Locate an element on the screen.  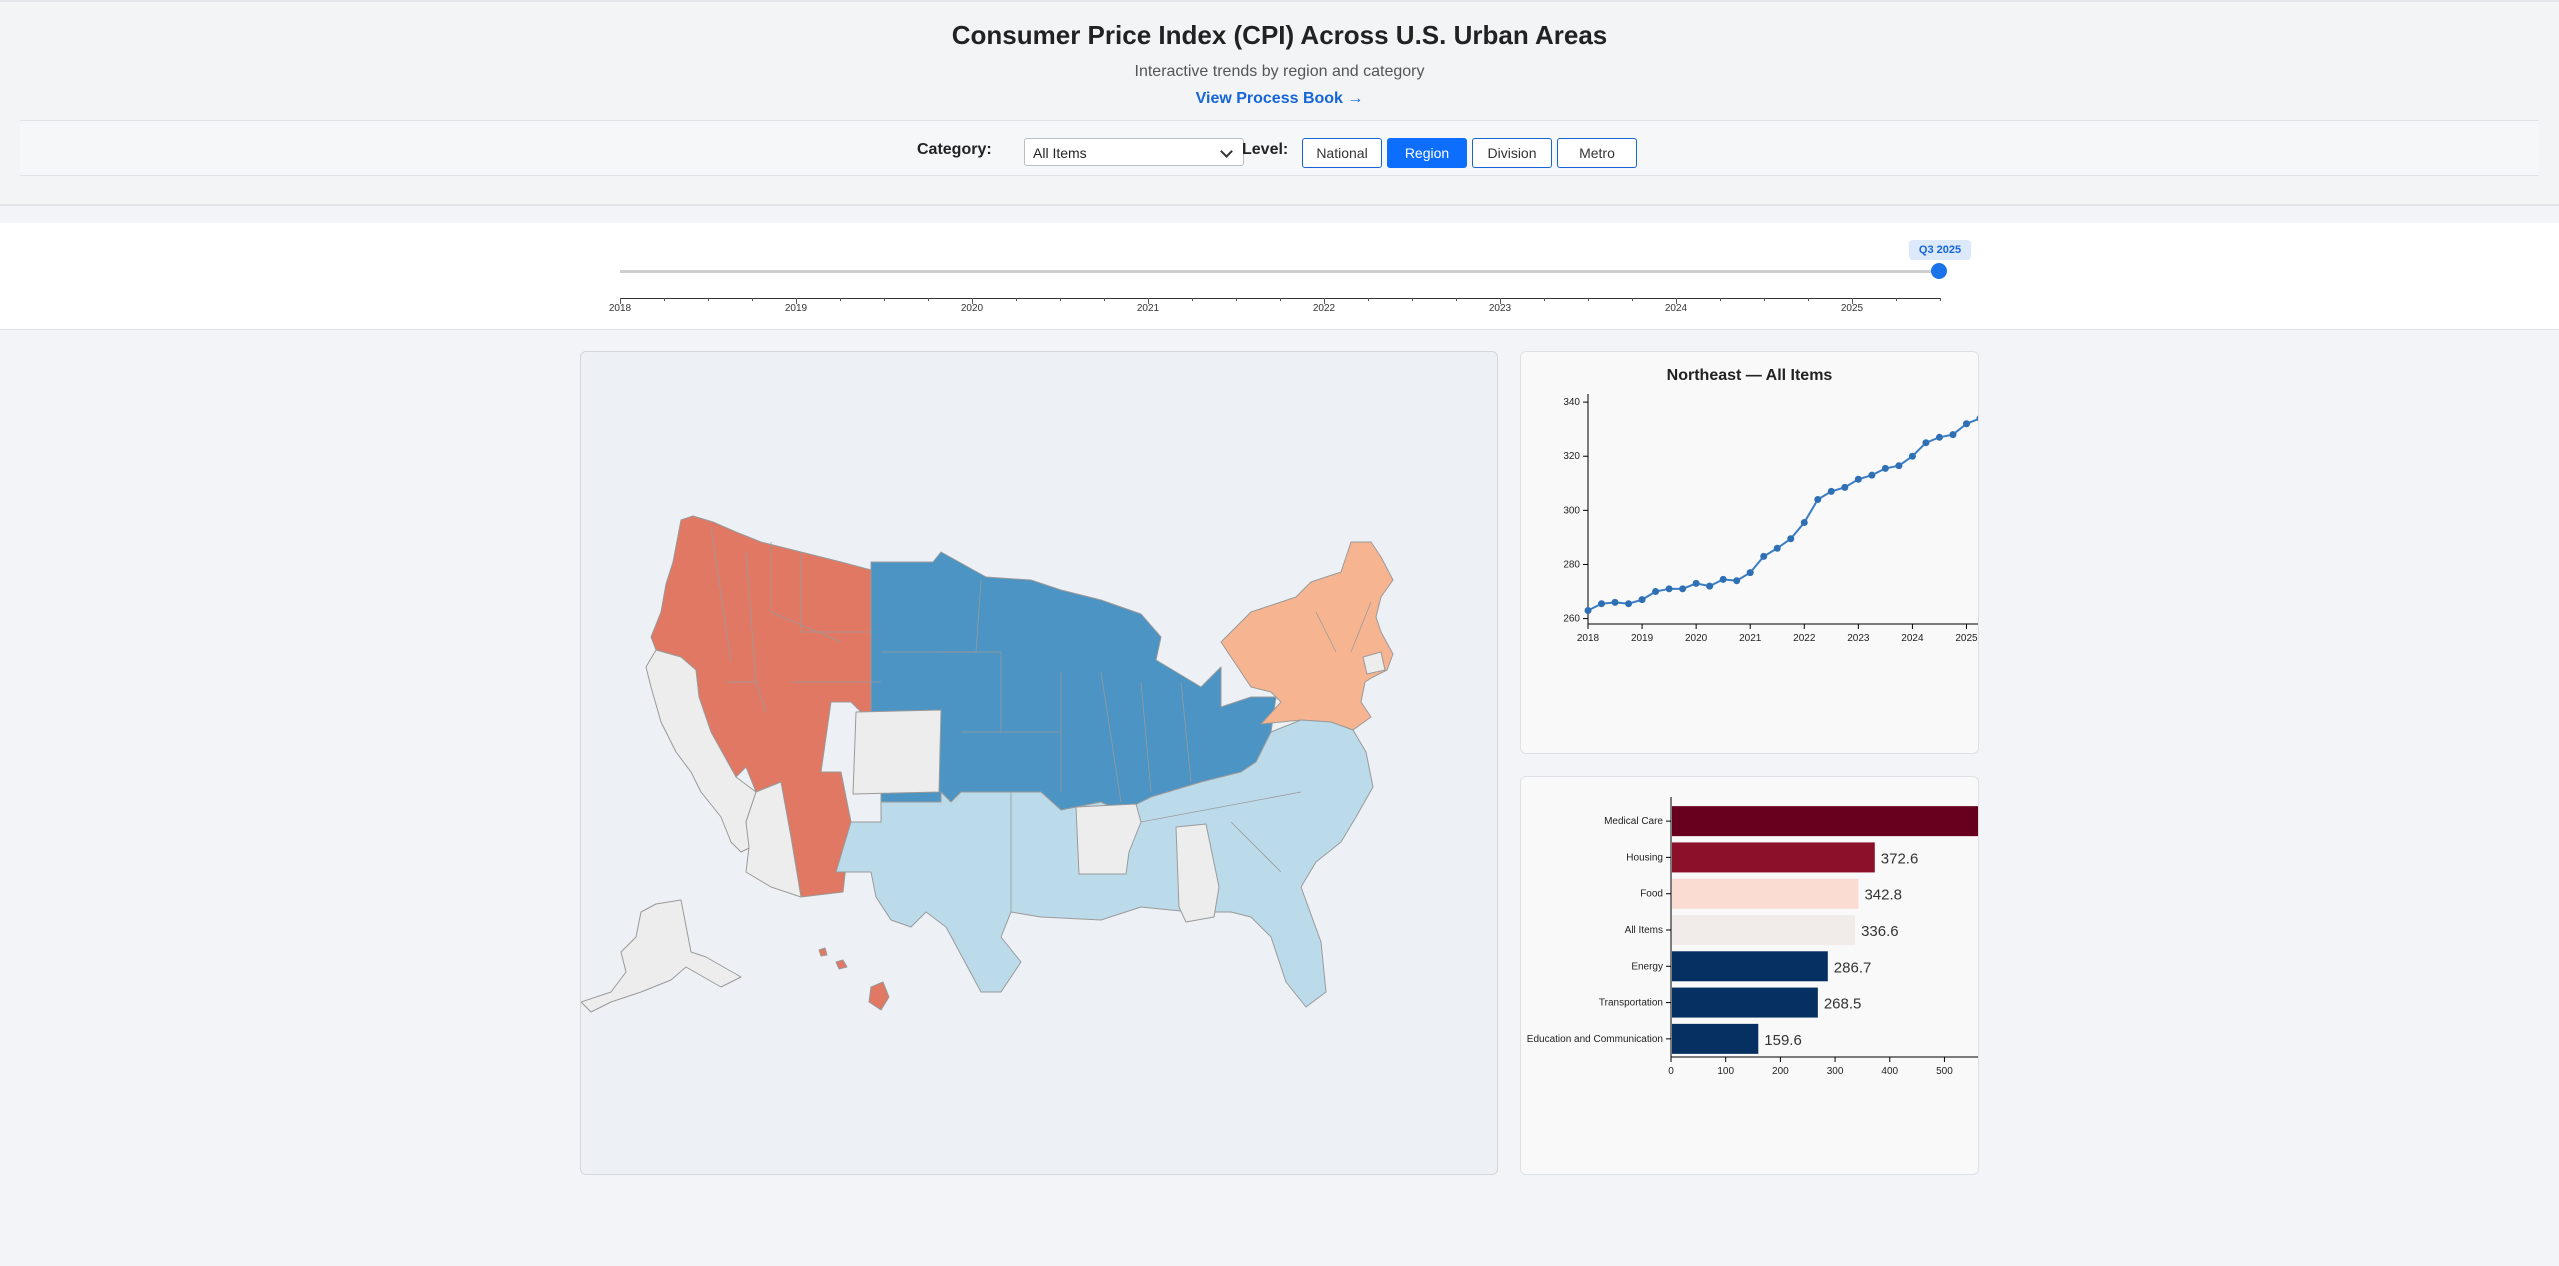
state-alabama-nodata is located at coordinates (1197, 873).